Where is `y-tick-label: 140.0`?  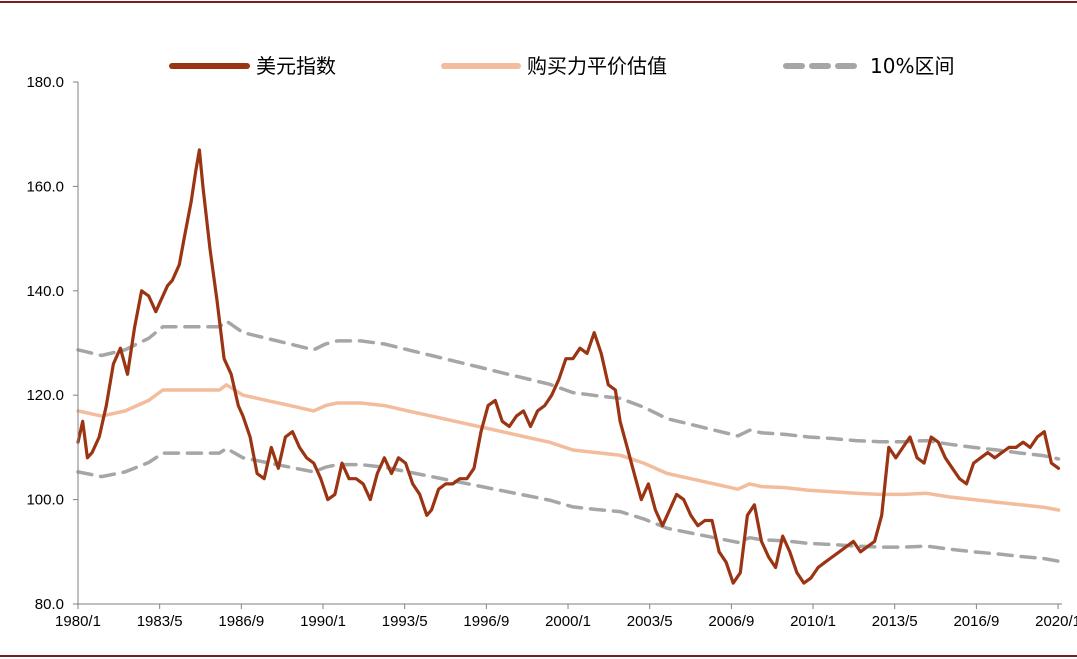
y-tick-label: 140.0 is located at coordinates (45, 291).